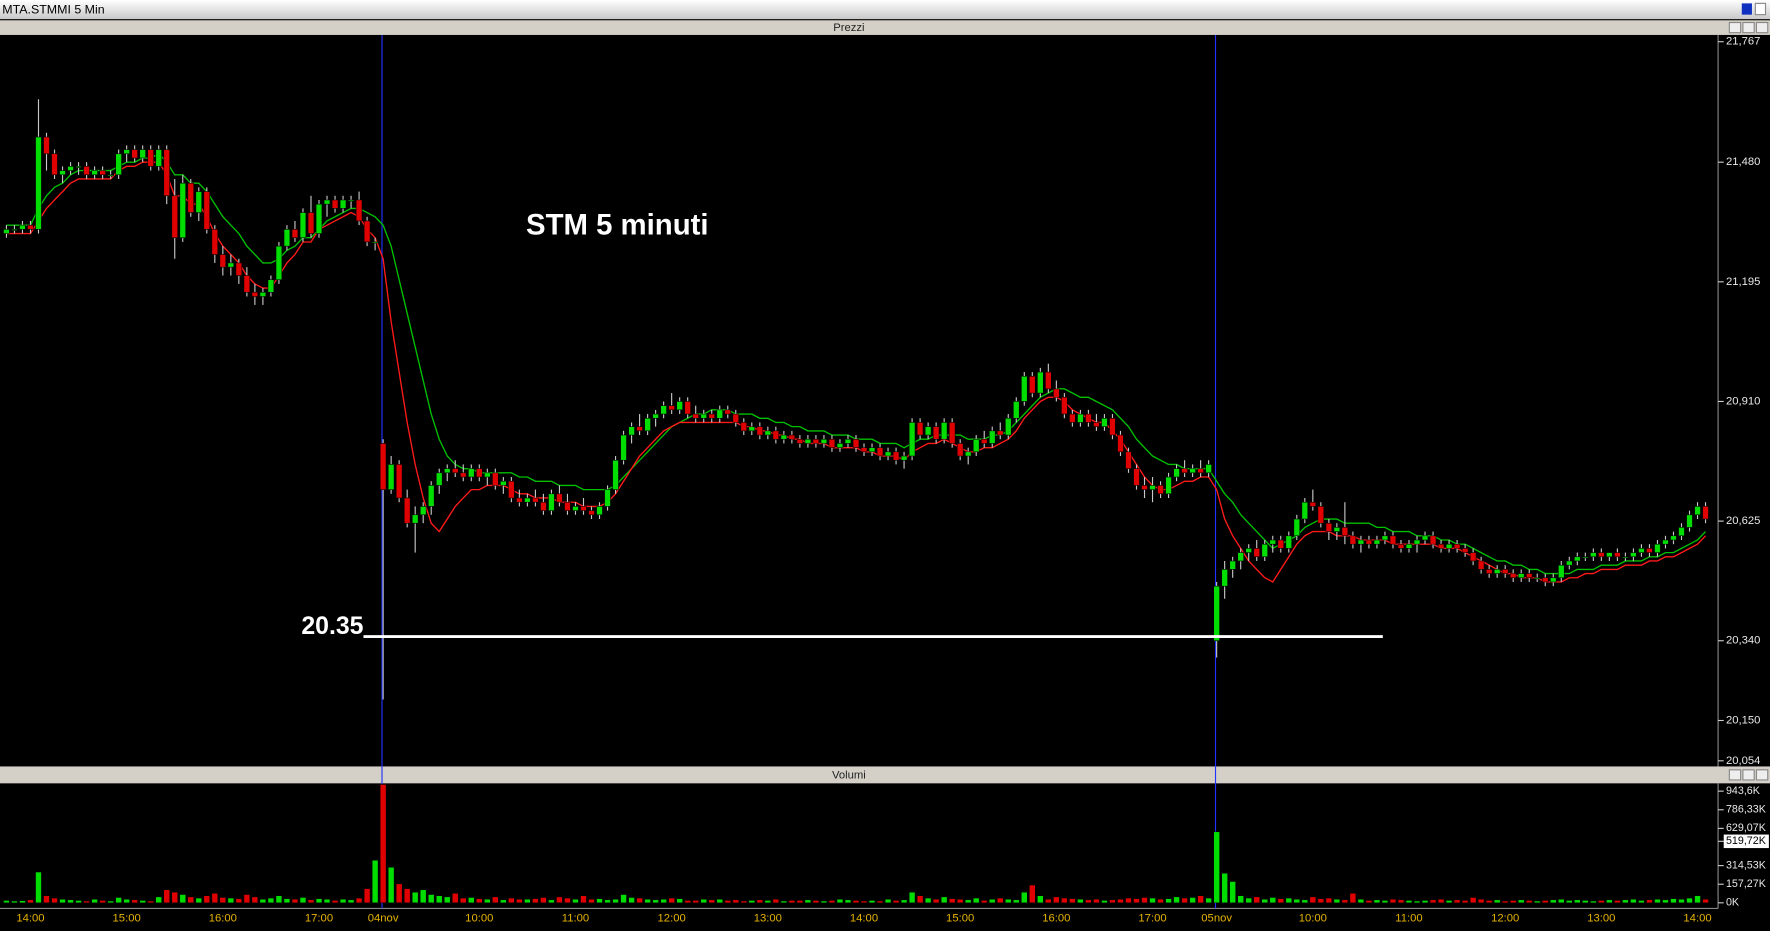 This screenshot has width=1770, height=931. What do you see at coordinates (1746, 841) in the screenshot?
I see `last-value-label: 519,72K` at bounding box center [1746, 841].